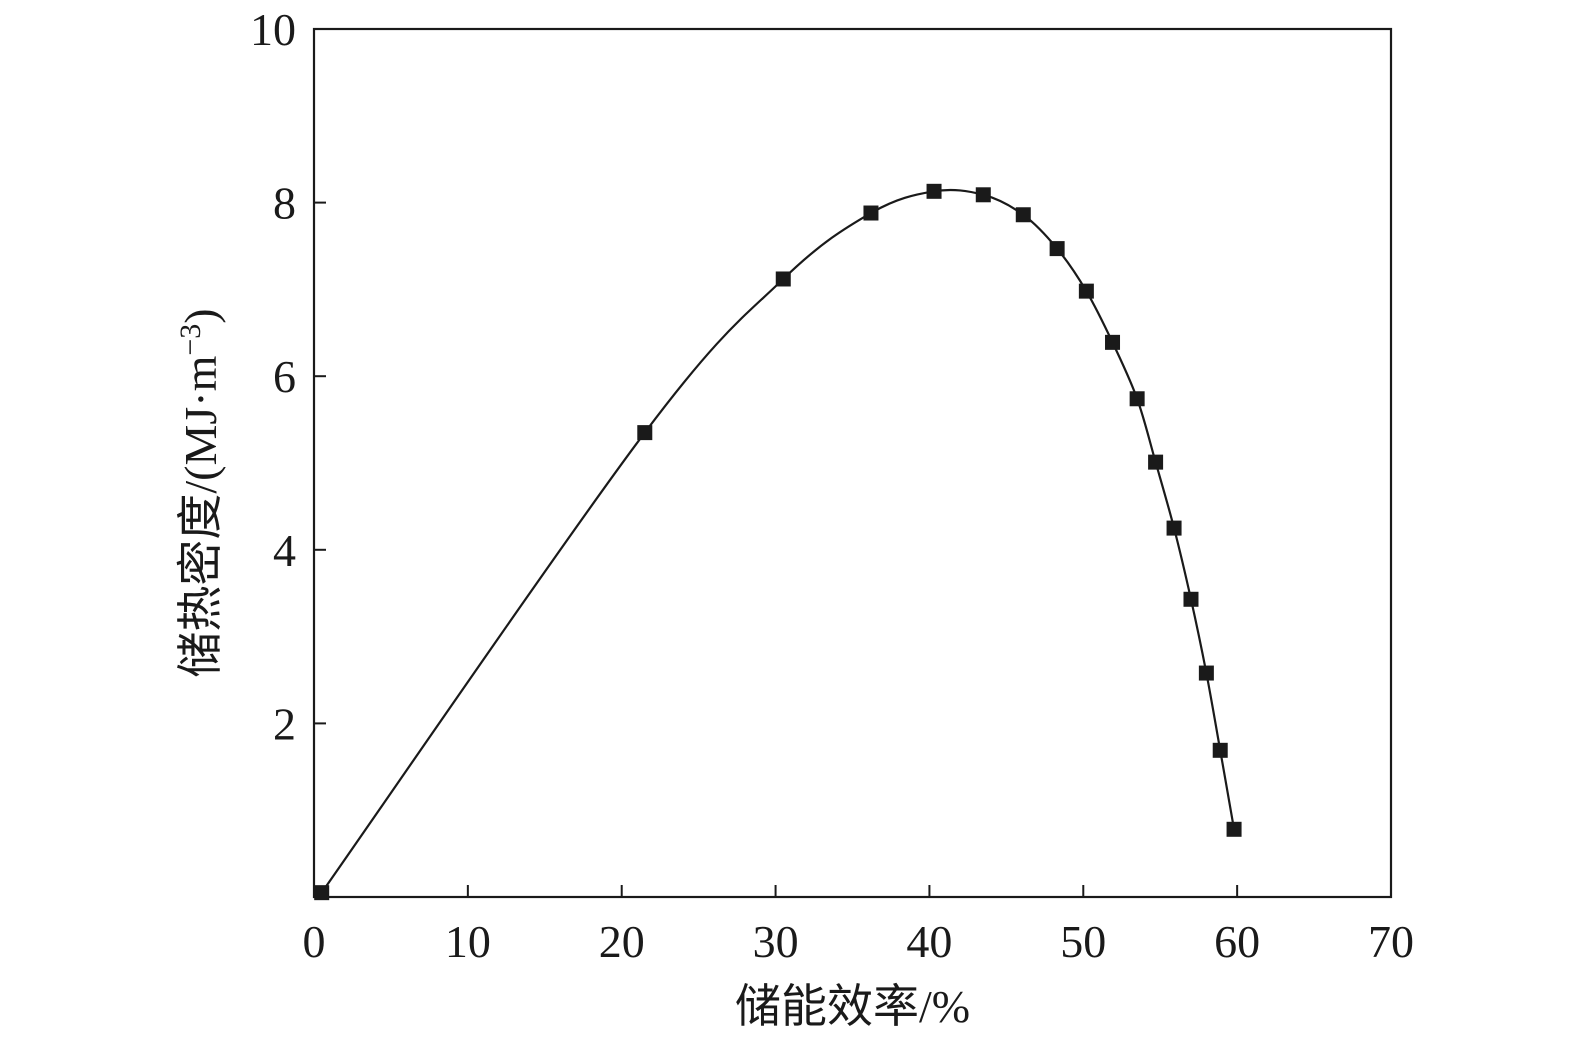  What do you see at coordinates (284, 550) in the screenshot?
I see `y-tick-label: 4` at bounding box center [284, 550].